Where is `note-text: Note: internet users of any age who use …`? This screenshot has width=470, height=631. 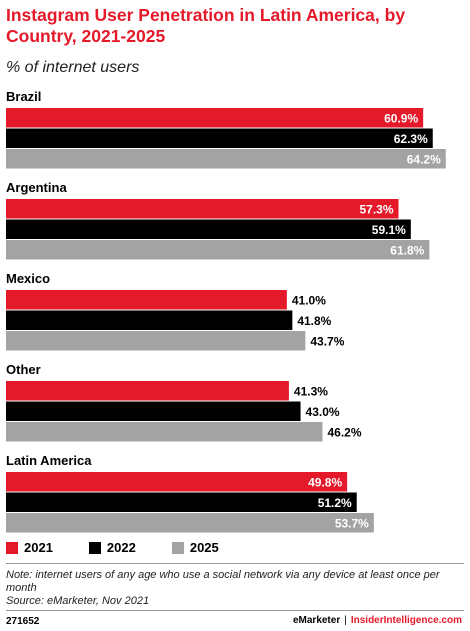 note-text: Note: internet users of any age who use … is located at coordinates (223, 581).